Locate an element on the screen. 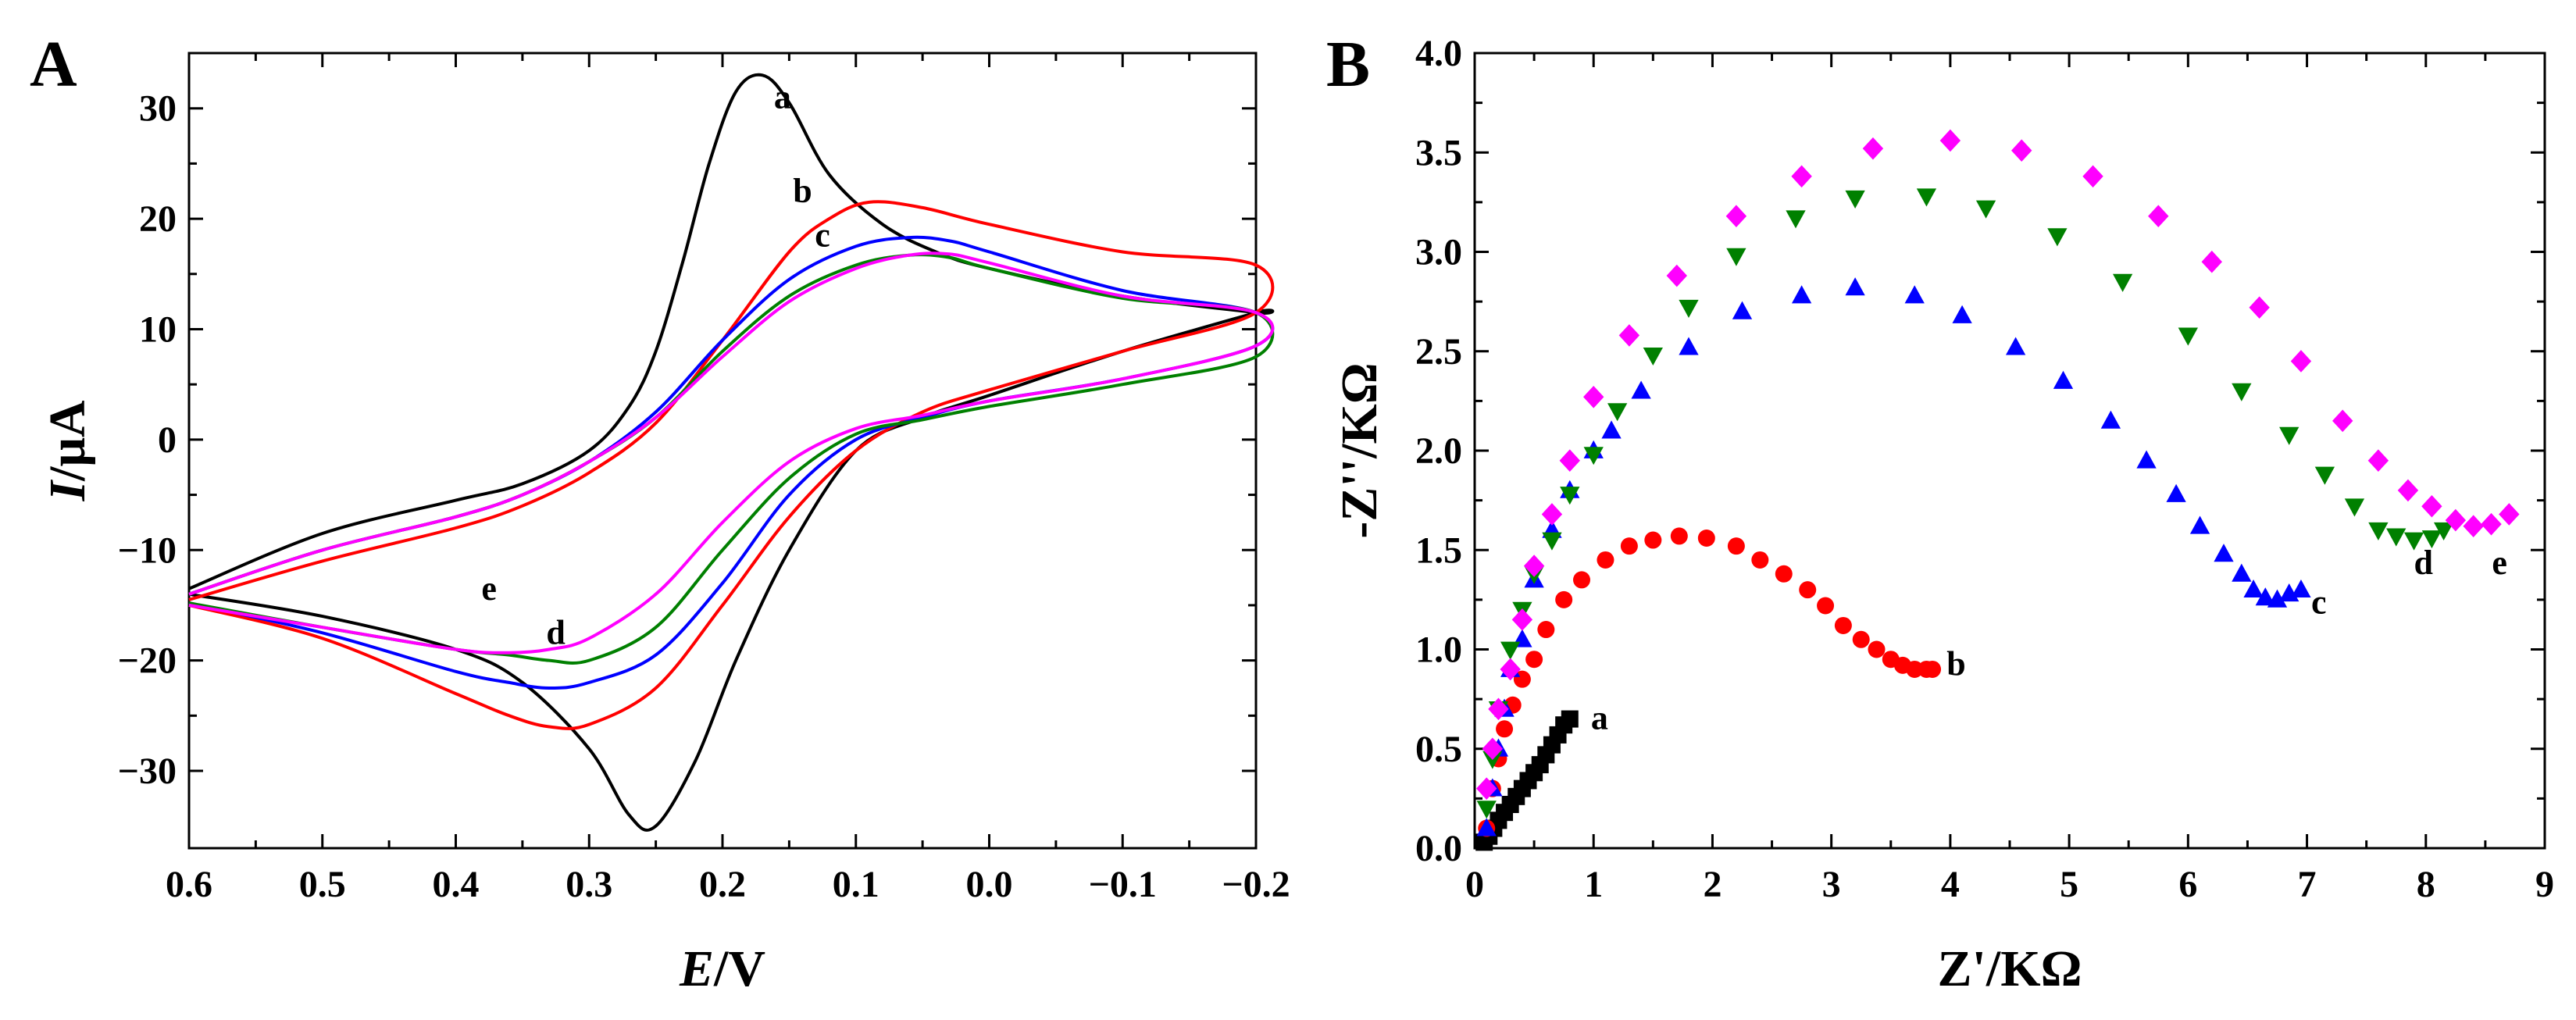 Image resolution: width=2576 pixels, height=1020 pixels. x-tick-label-b: 5 is located at coordinates (2069, 884).